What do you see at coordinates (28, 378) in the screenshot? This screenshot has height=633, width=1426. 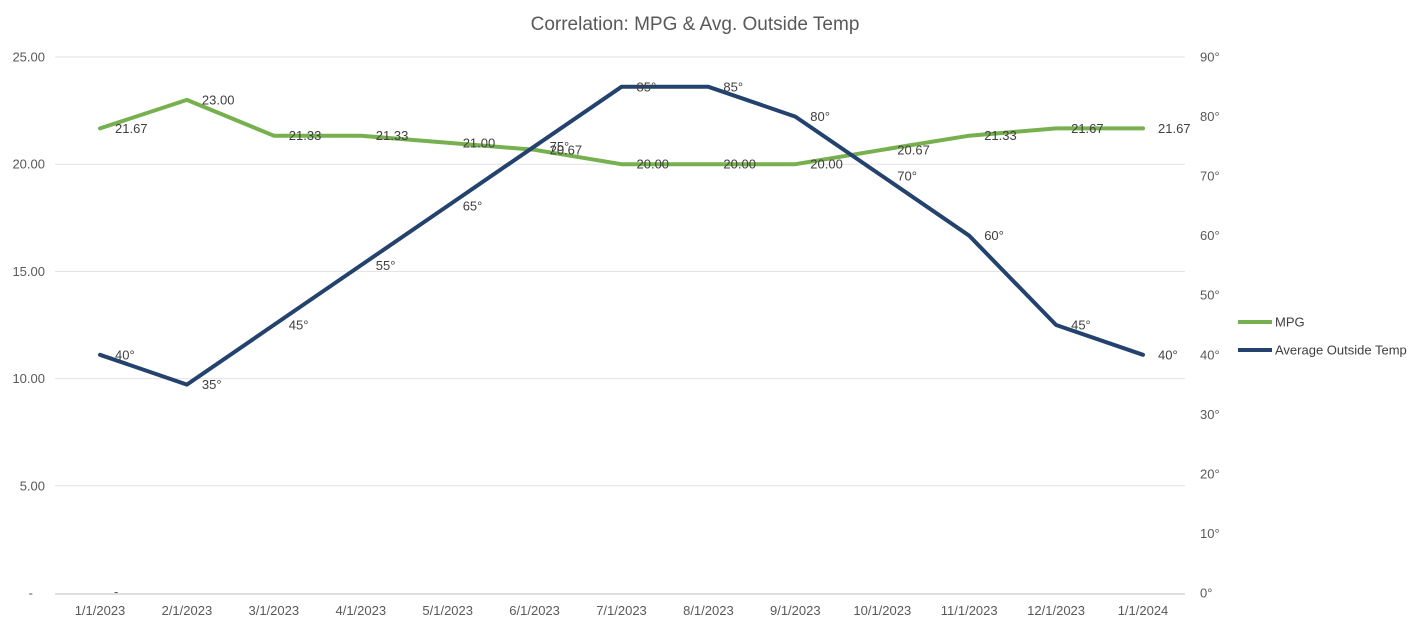 I see `left-axis-tick-label: 10.00` at bounding box center [28, 378].